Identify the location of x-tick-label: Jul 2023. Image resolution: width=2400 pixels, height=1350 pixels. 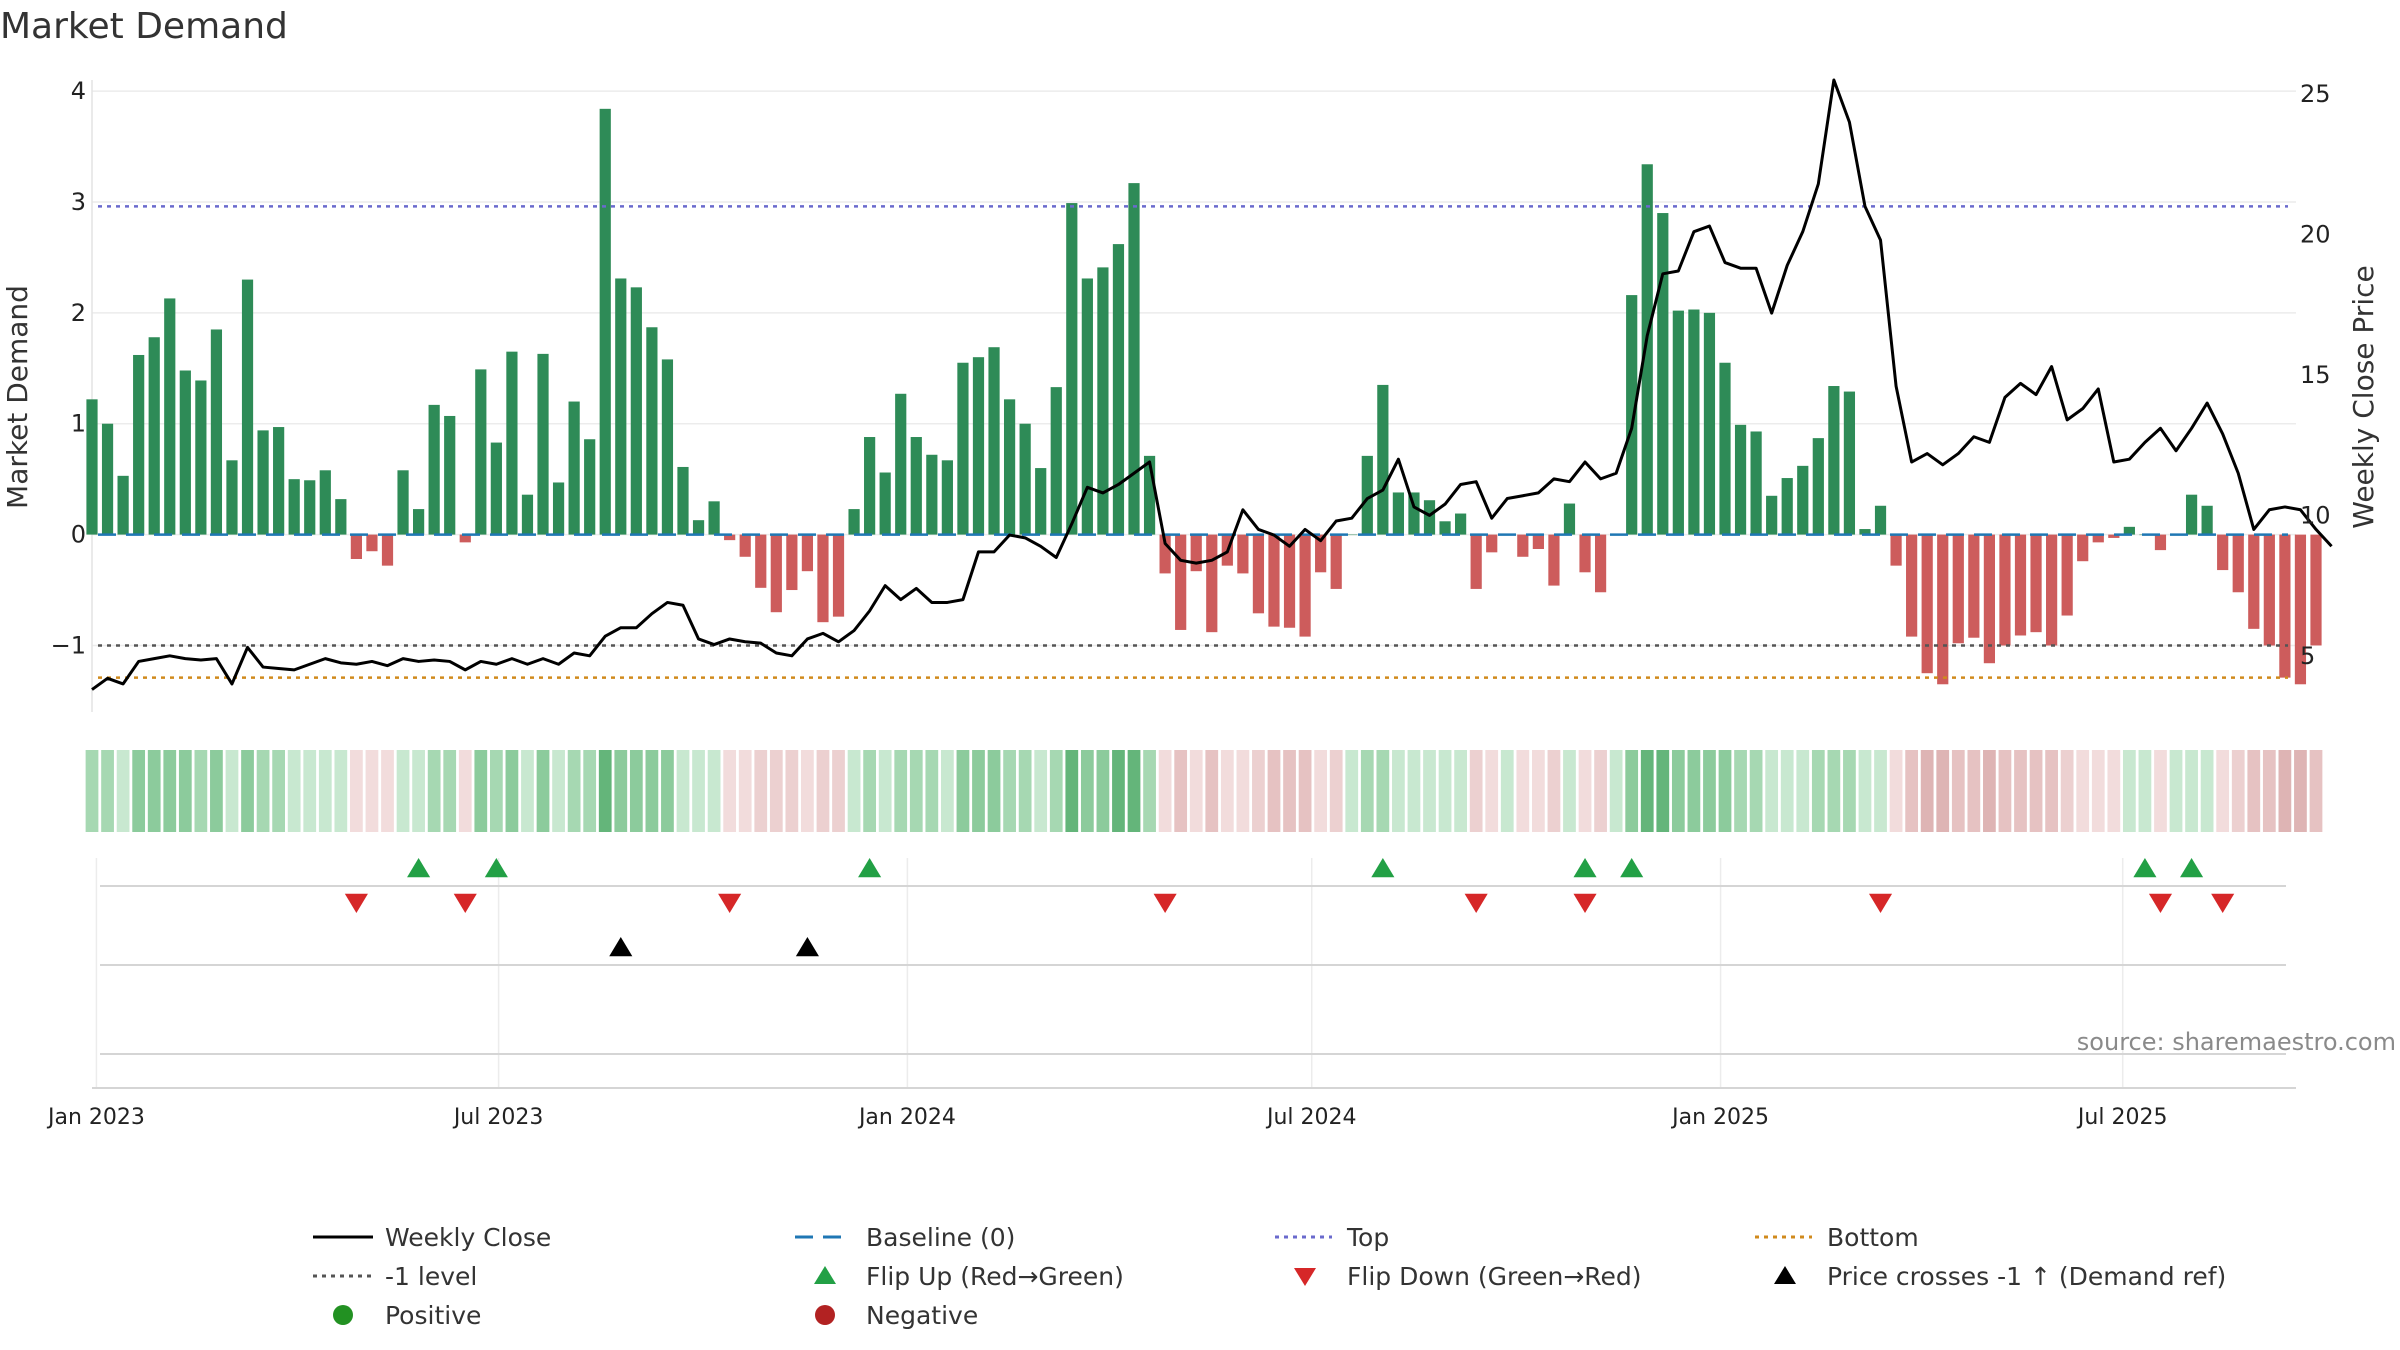
(498, 1117).